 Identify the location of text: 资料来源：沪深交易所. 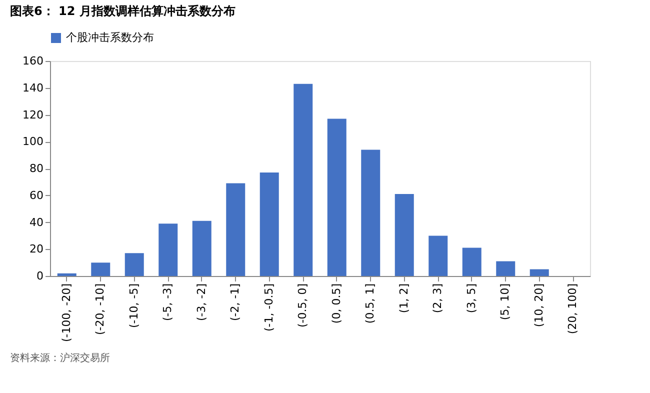
(60, 358).